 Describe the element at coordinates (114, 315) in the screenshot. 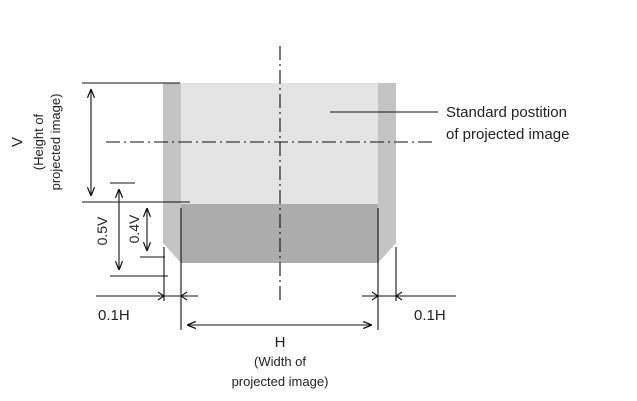

I see `left-point-one-h-label: 0.1H` at that location.